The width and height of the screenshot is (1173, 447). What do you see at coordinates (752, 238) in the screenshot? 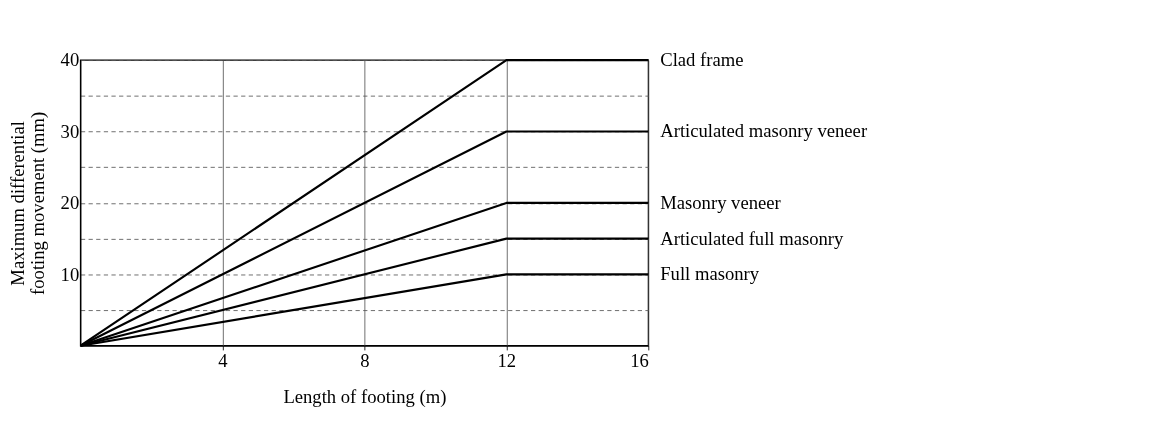
I see `series-label: Articulated full masonry` at bounding box center [752, 238].